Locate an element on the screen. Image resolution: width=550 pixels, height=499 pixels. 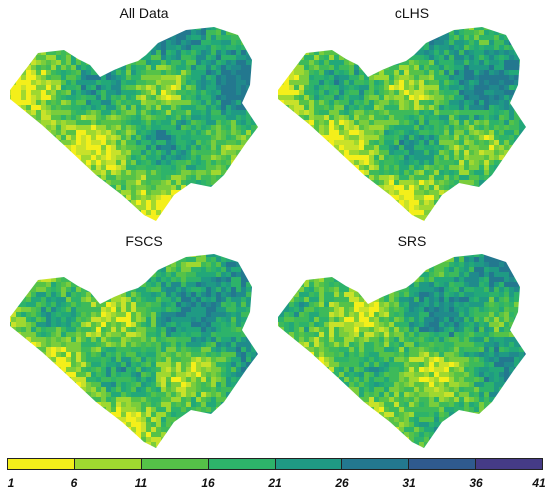
legend-tick-label: 21 is located at coordinates (275, 483).